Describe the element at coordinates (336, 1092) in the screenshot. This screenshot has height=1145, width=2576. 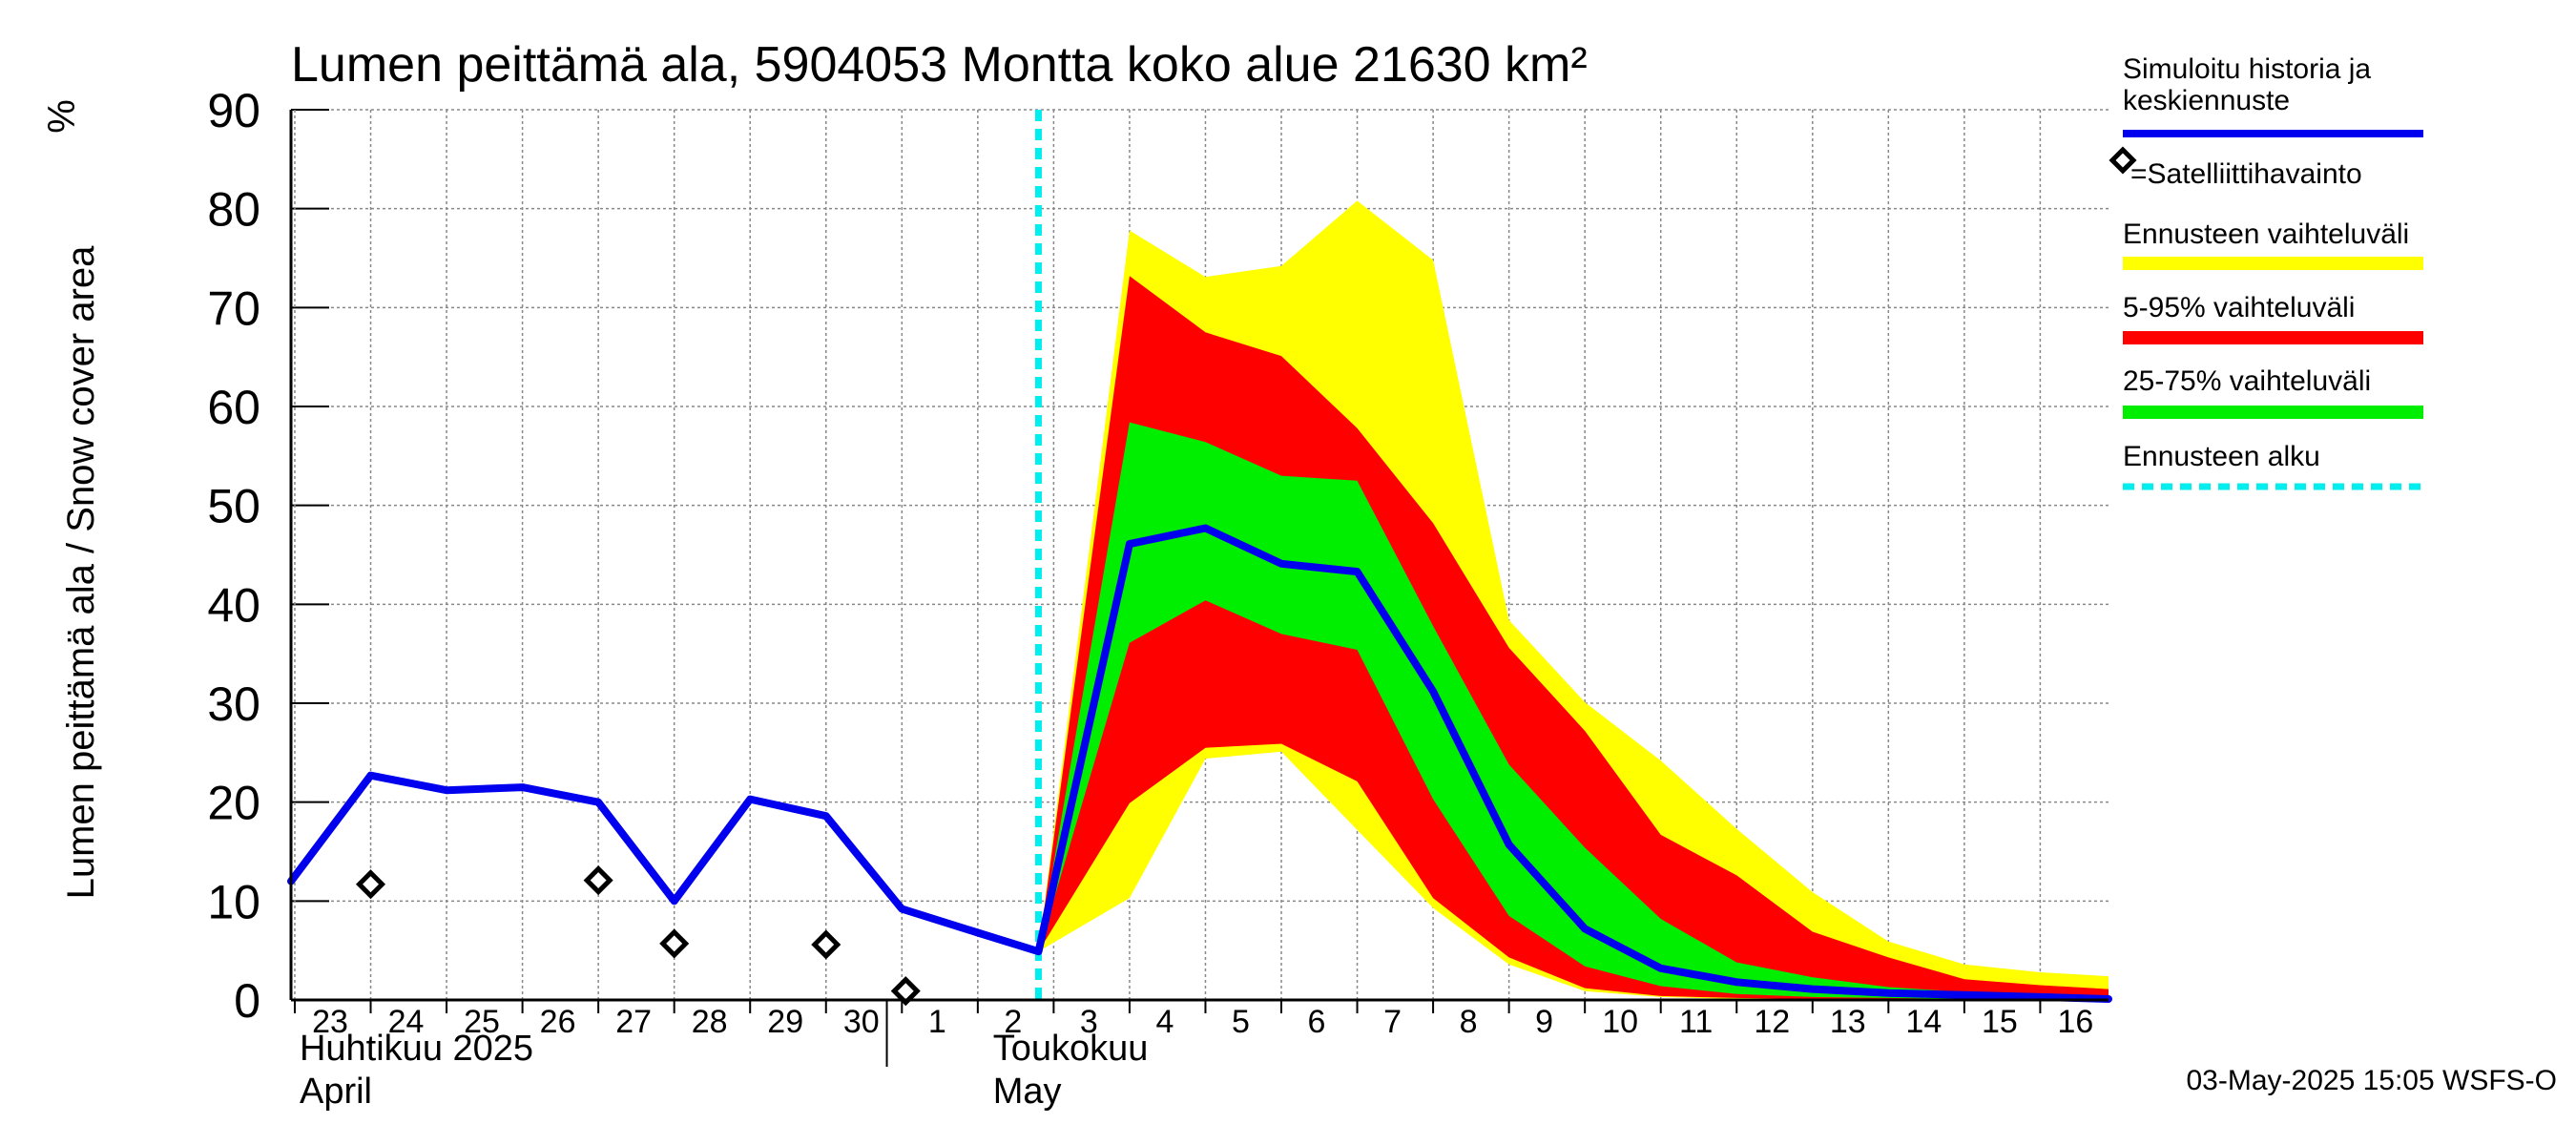
I see `month-label-en: April` at that location.